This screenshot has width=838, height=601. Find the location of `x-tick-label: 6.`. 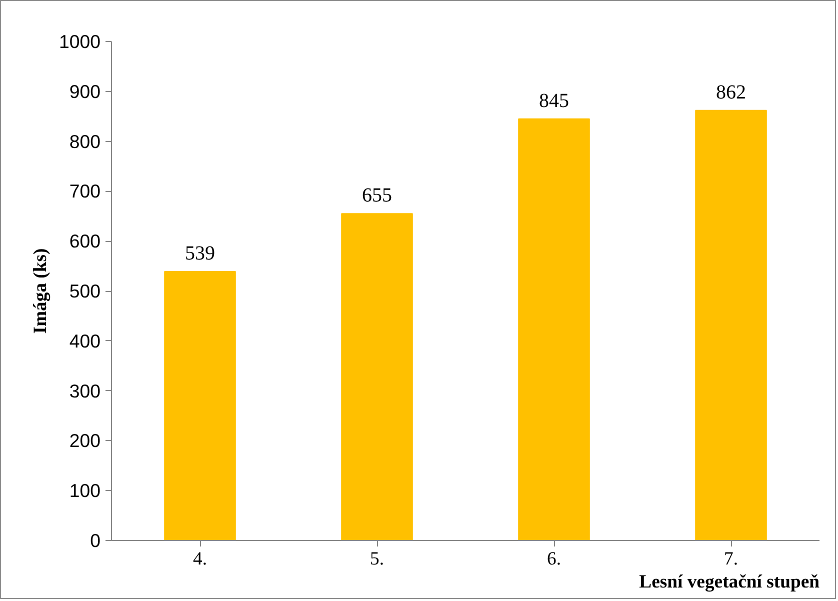

x-tick-label: 6. is located at coordinates (554, 559).